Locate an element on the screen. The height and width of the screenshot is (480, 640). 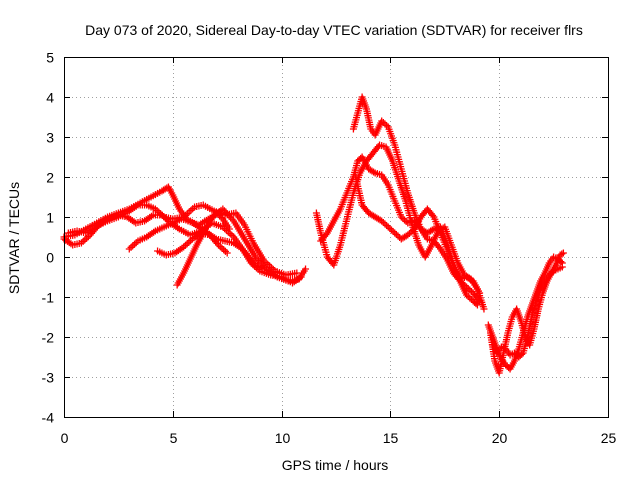
y-tick-label: 0 is located at coordinates (50, 258).